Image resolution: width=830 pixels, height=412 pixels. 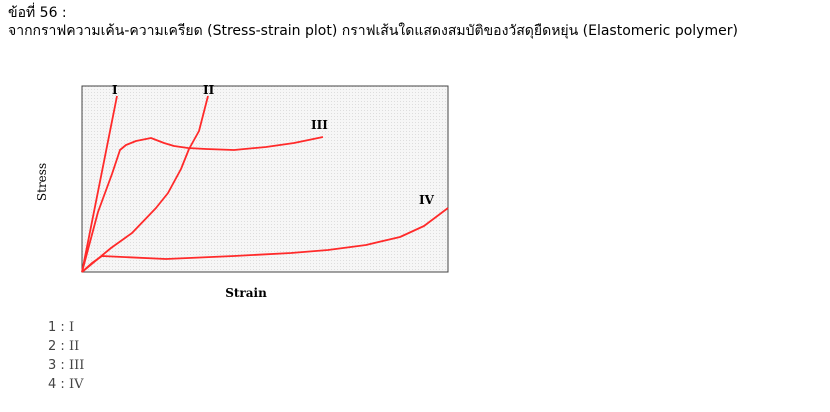 What do you see at coordinates (52, 327) in the screenshot?
I see `choice-number: 1` at bounding box center [52, 327].